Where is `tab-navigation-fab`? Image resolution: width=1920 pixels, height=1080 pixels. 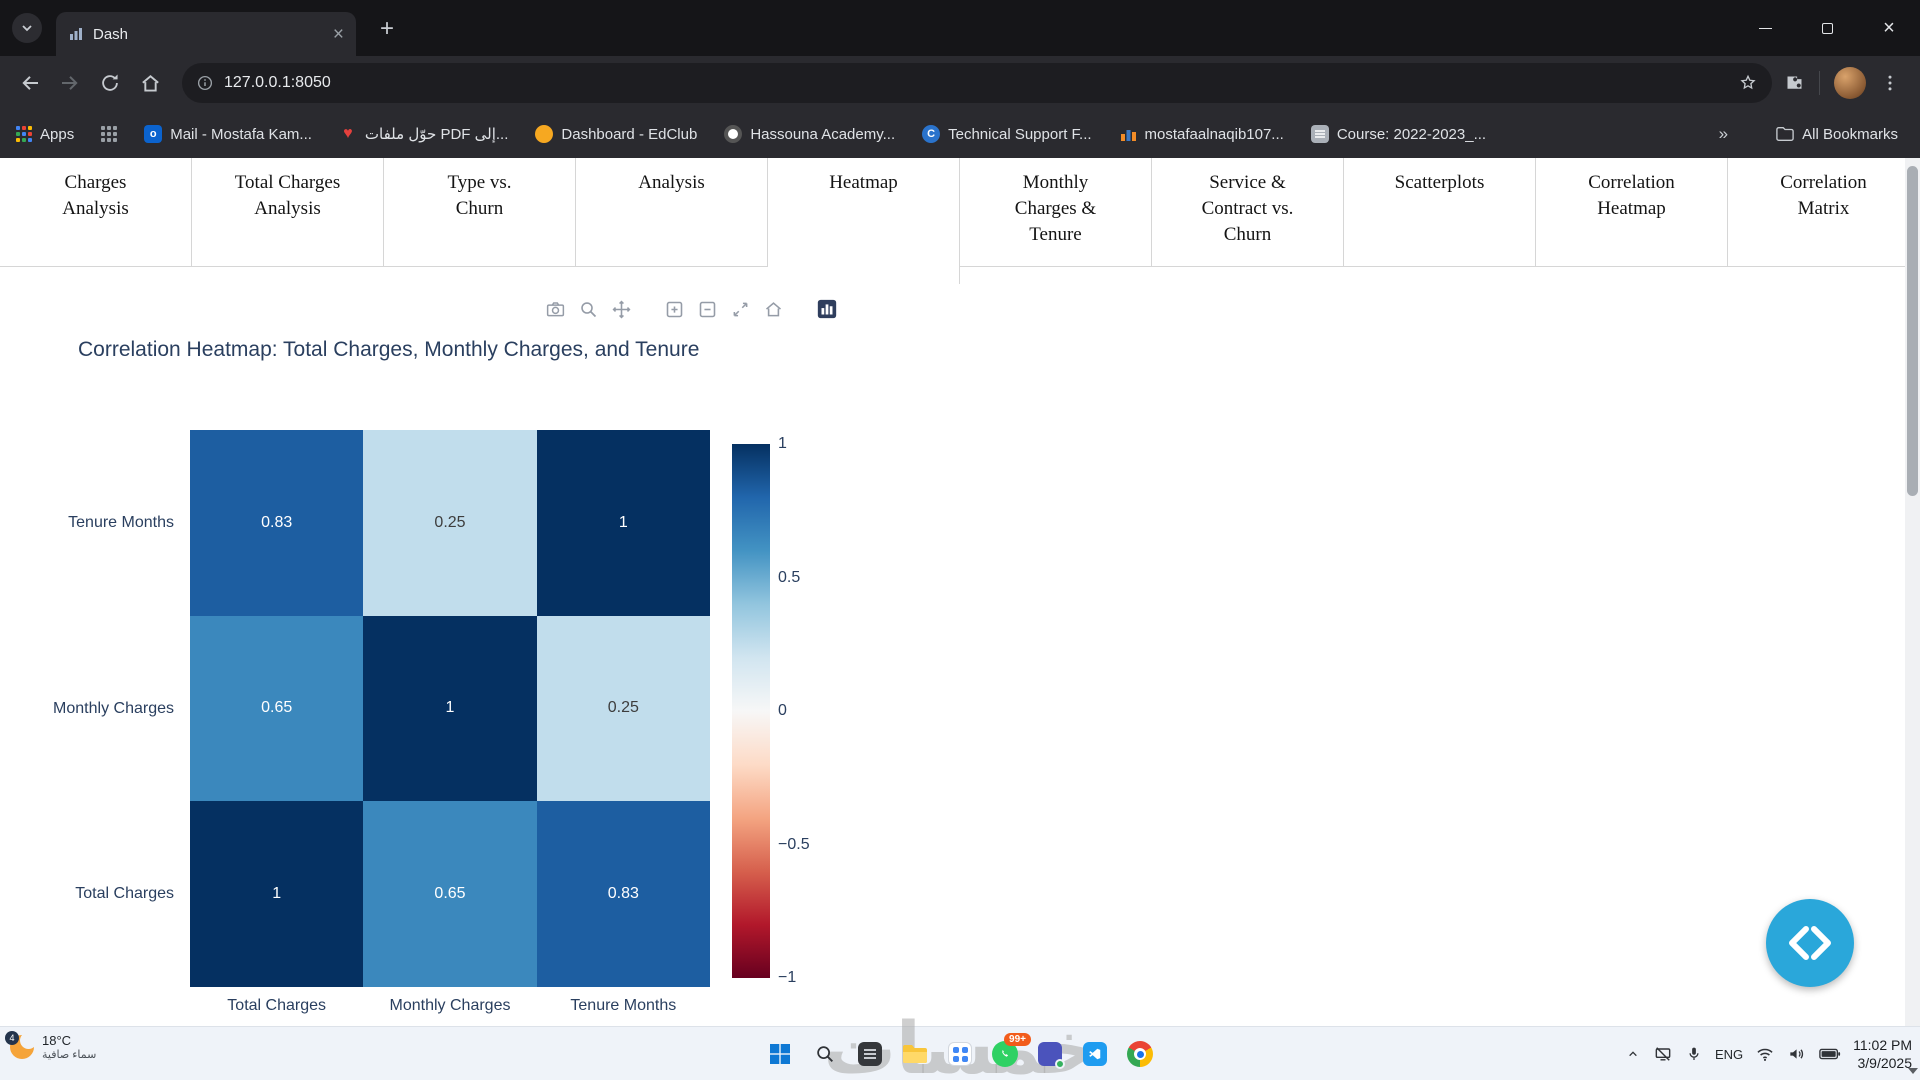
tab-navigation-fab is located at coordinates (1810, 943).